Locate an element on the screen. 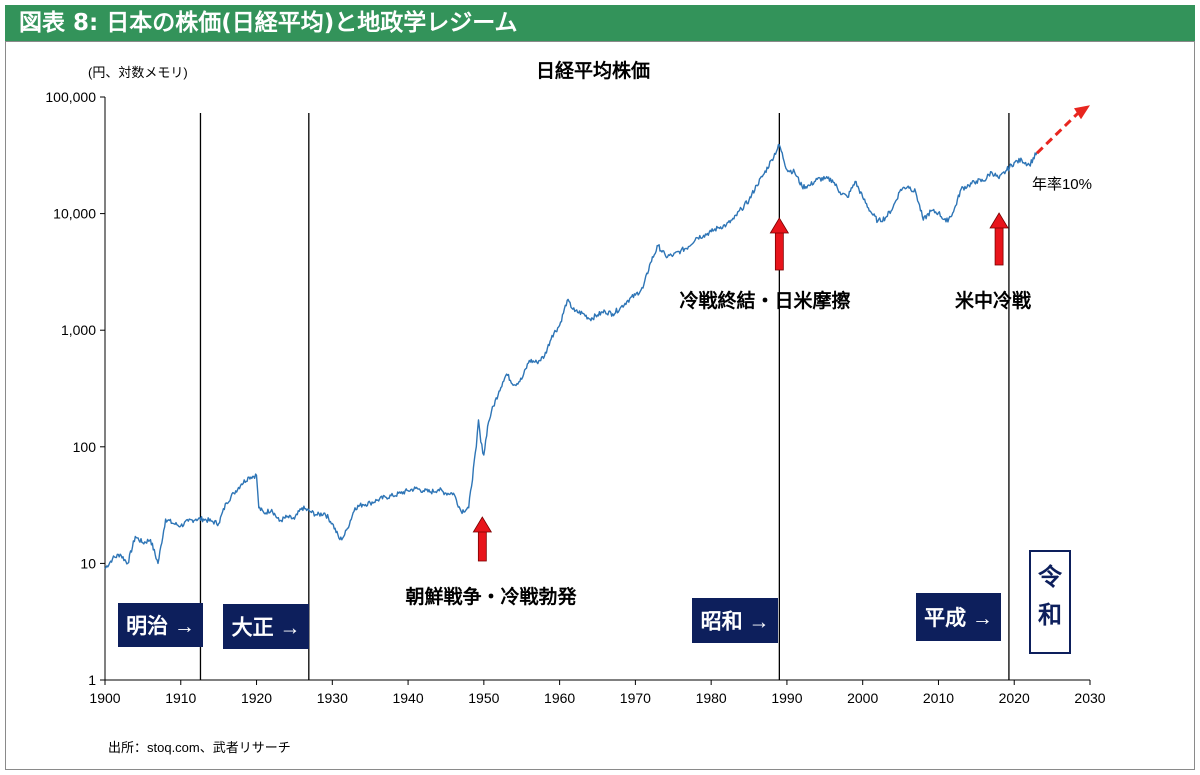  x-tick-label: 1950 is located at coordinates (483, 698).